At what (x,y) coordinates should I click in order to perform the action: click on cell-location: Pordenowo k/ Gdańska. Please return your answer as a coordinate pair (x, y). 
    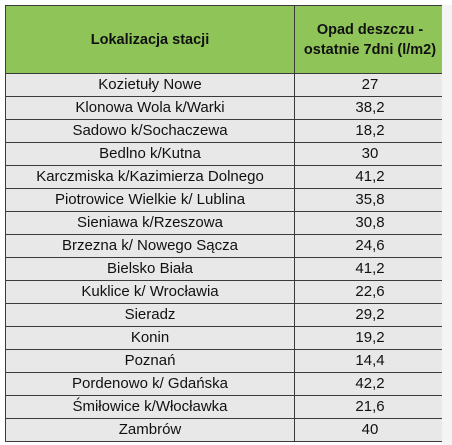
    Looking at the image, I should click on (150, 384).